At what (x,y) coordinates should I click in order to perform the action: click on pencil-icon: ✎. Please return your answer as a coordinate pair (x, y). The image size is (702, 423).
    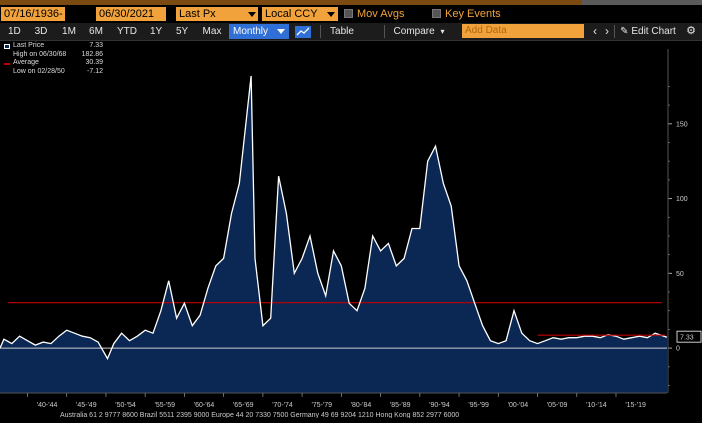
    Looking at the image, I should click on (624, 31).